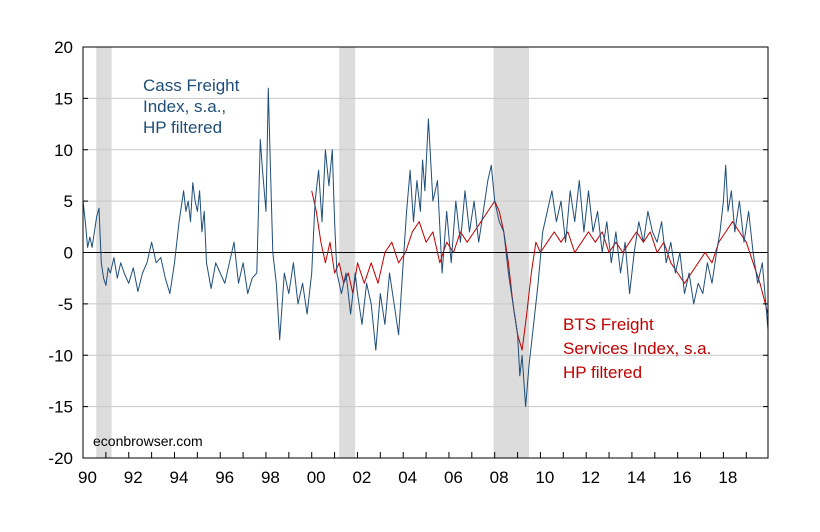 Image resolution: width=820 pixels, height=532 pixels. What do you see at coordinates (182, 127) in the screenshot?
I see `cass-label-line-3: HP filtered` at bounding box center [182, 127].